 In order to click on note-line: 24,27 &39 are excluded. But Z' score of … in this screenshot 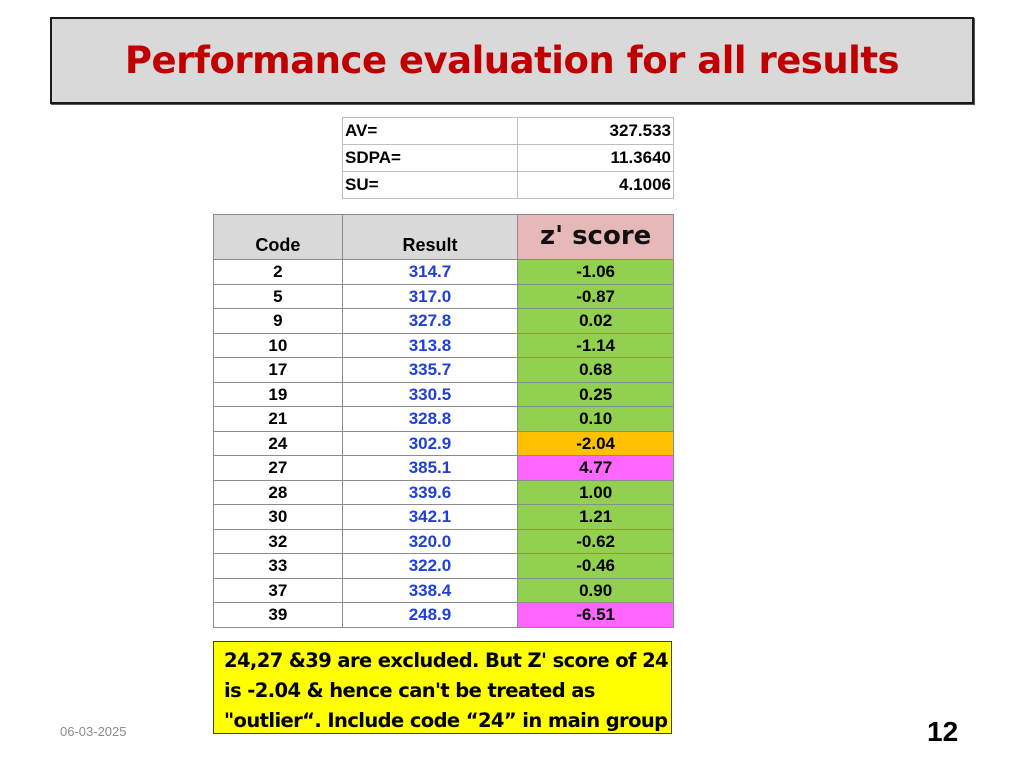, I will do `click(446, 660)`.